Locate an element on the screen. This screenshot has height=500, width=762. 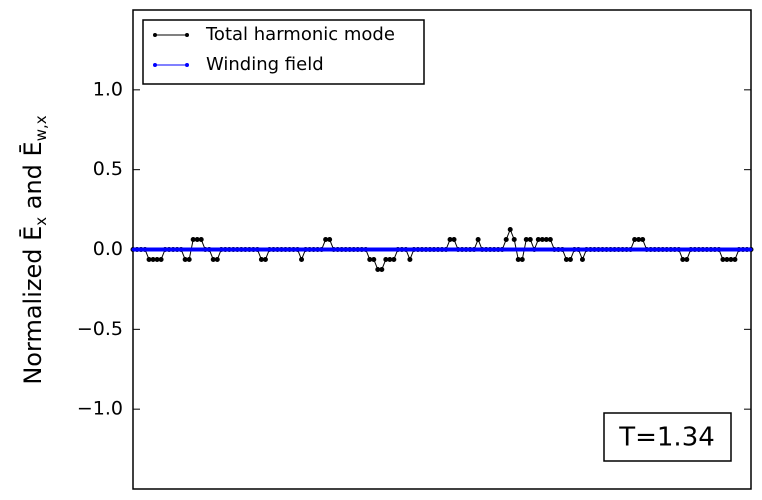
y-axis-label: Normalized Ēx and Ēw,x is located at coordinates (34, 249).